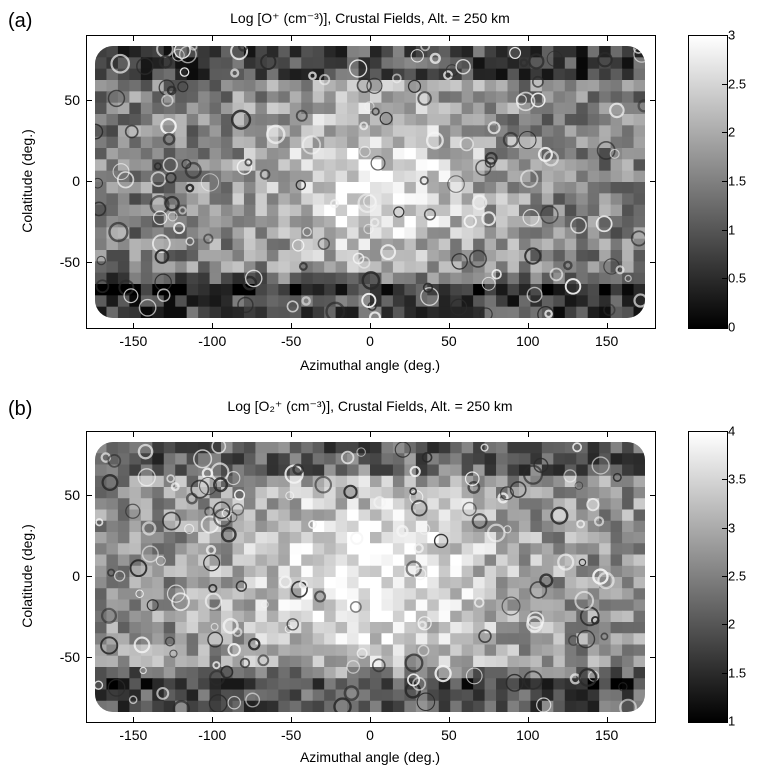 The height and width of the screenshot is (776, 759). I want to click on colorbar-tick-label: 3.5, so click(737, 479).